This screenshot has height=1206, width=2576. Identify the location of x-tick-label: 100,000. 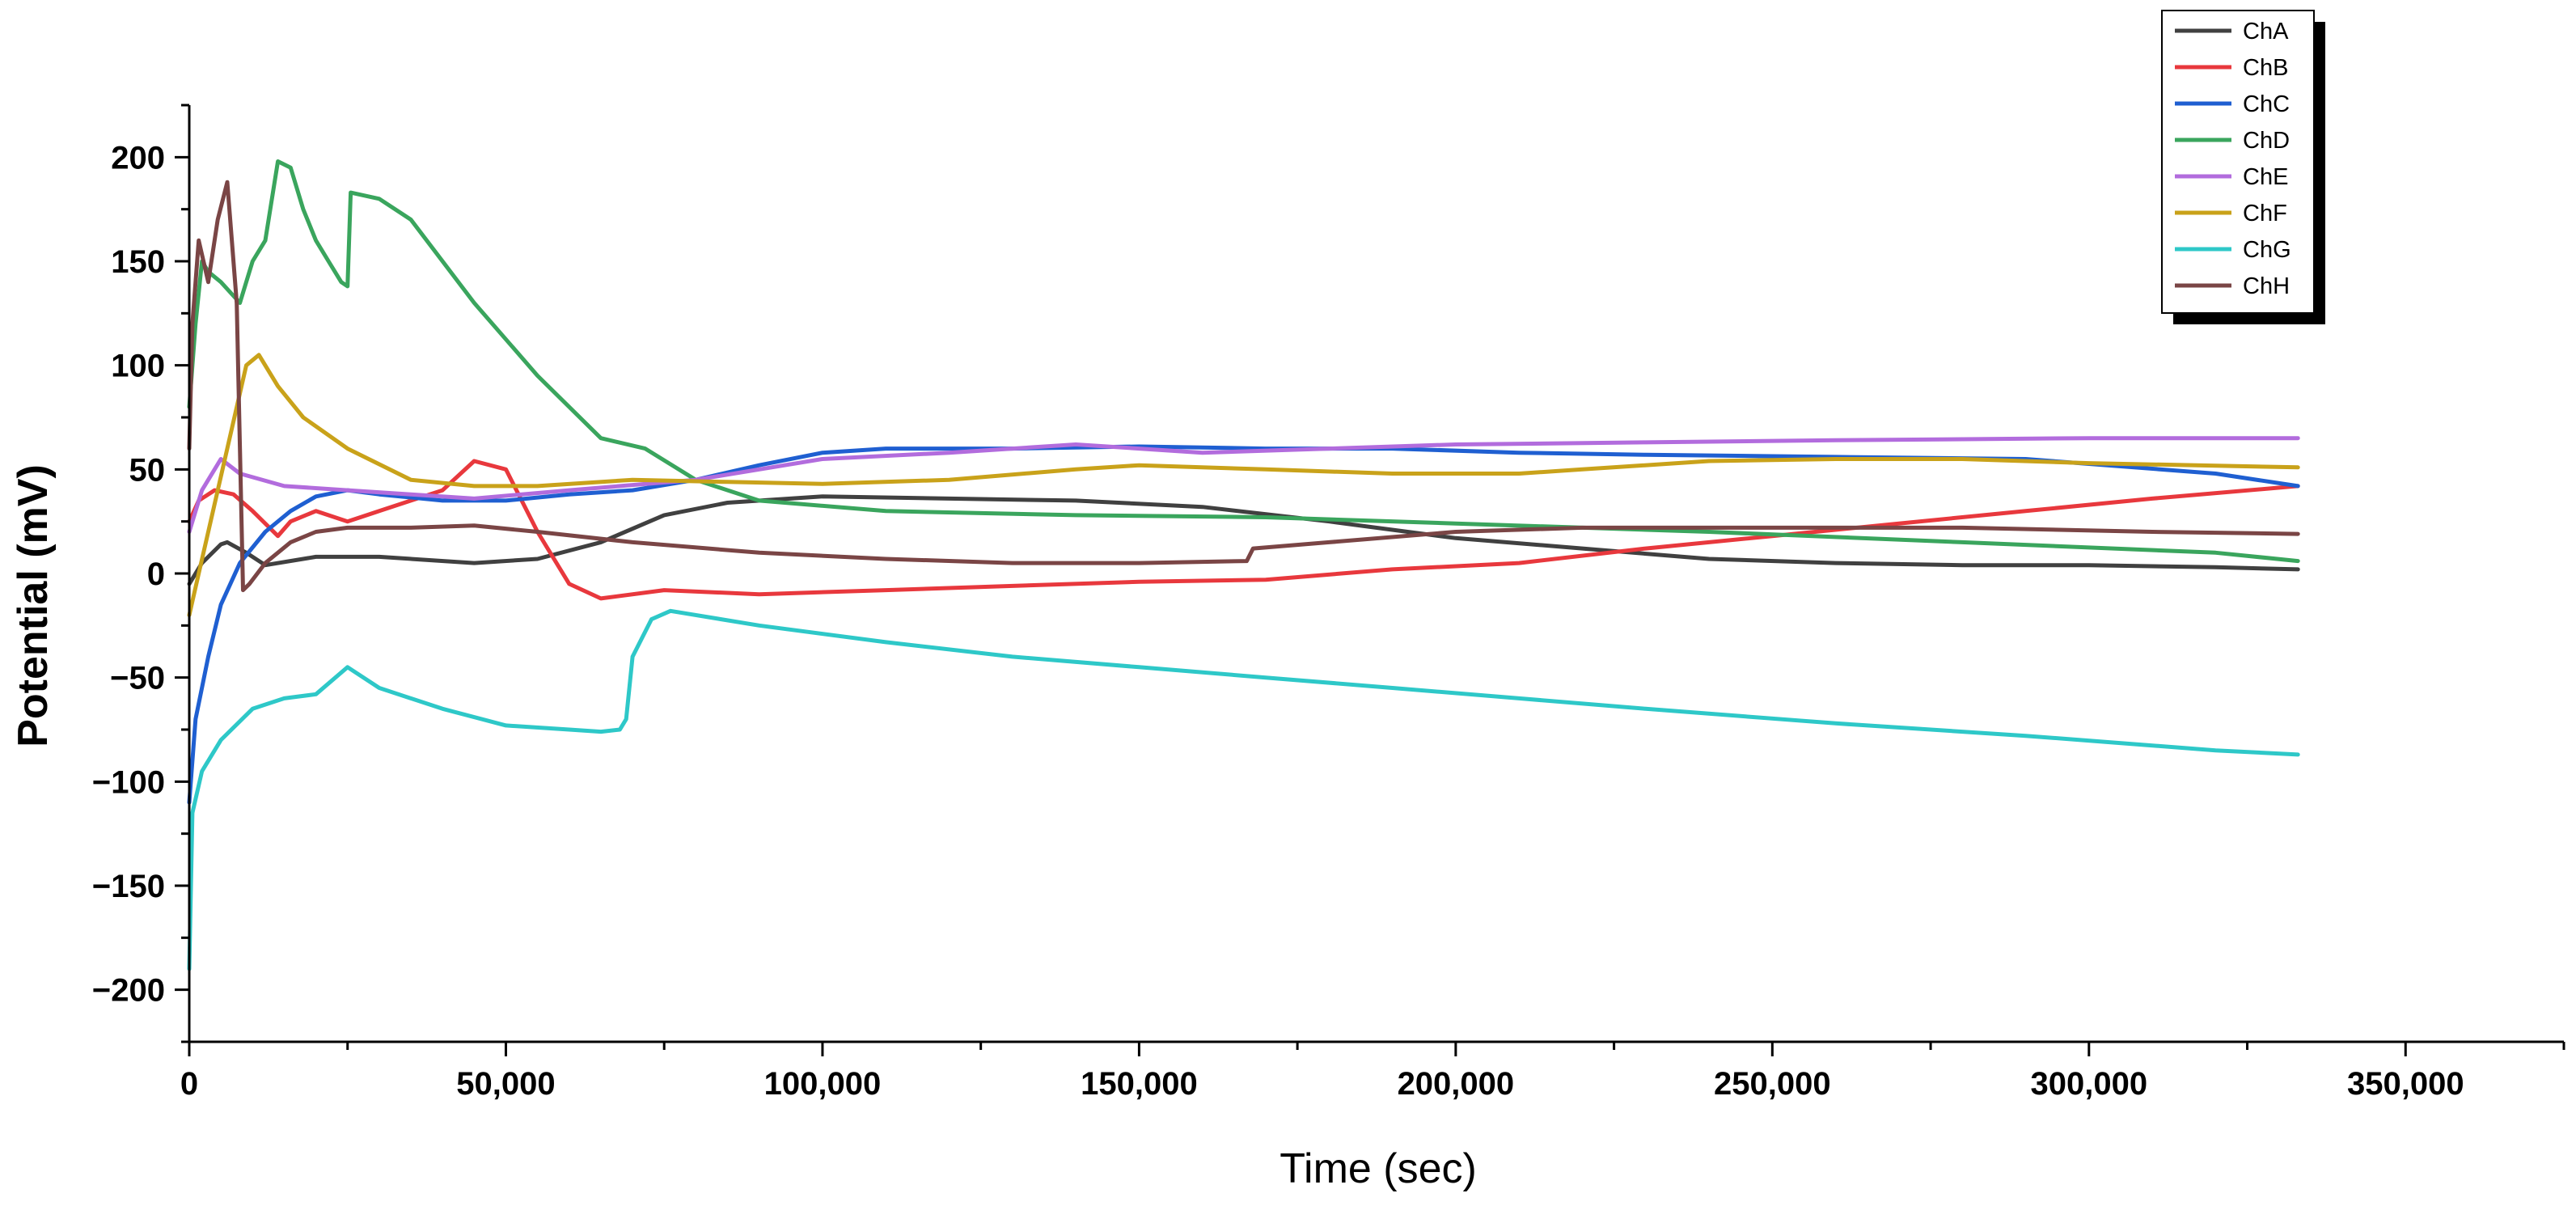
(823, 1084).